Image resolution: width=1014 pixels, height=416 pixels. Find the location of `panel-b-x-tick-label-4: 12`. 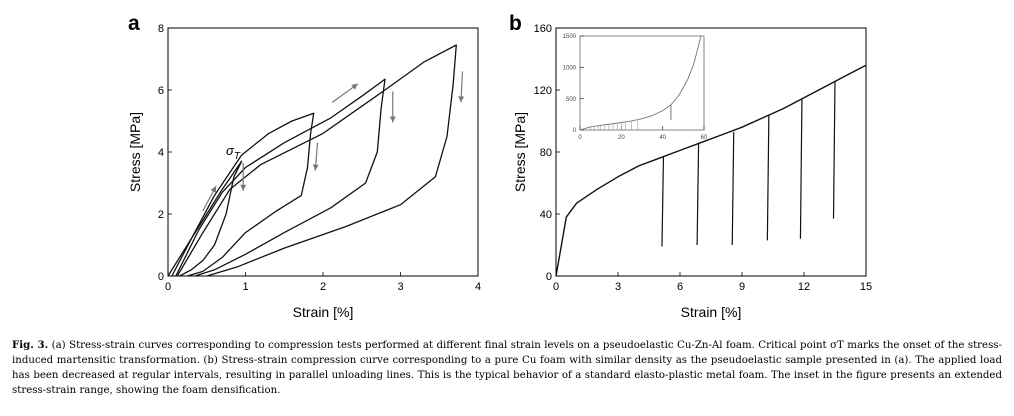

panel-b-x-tick-label-4: 12 is located at coordinates (804, 287).